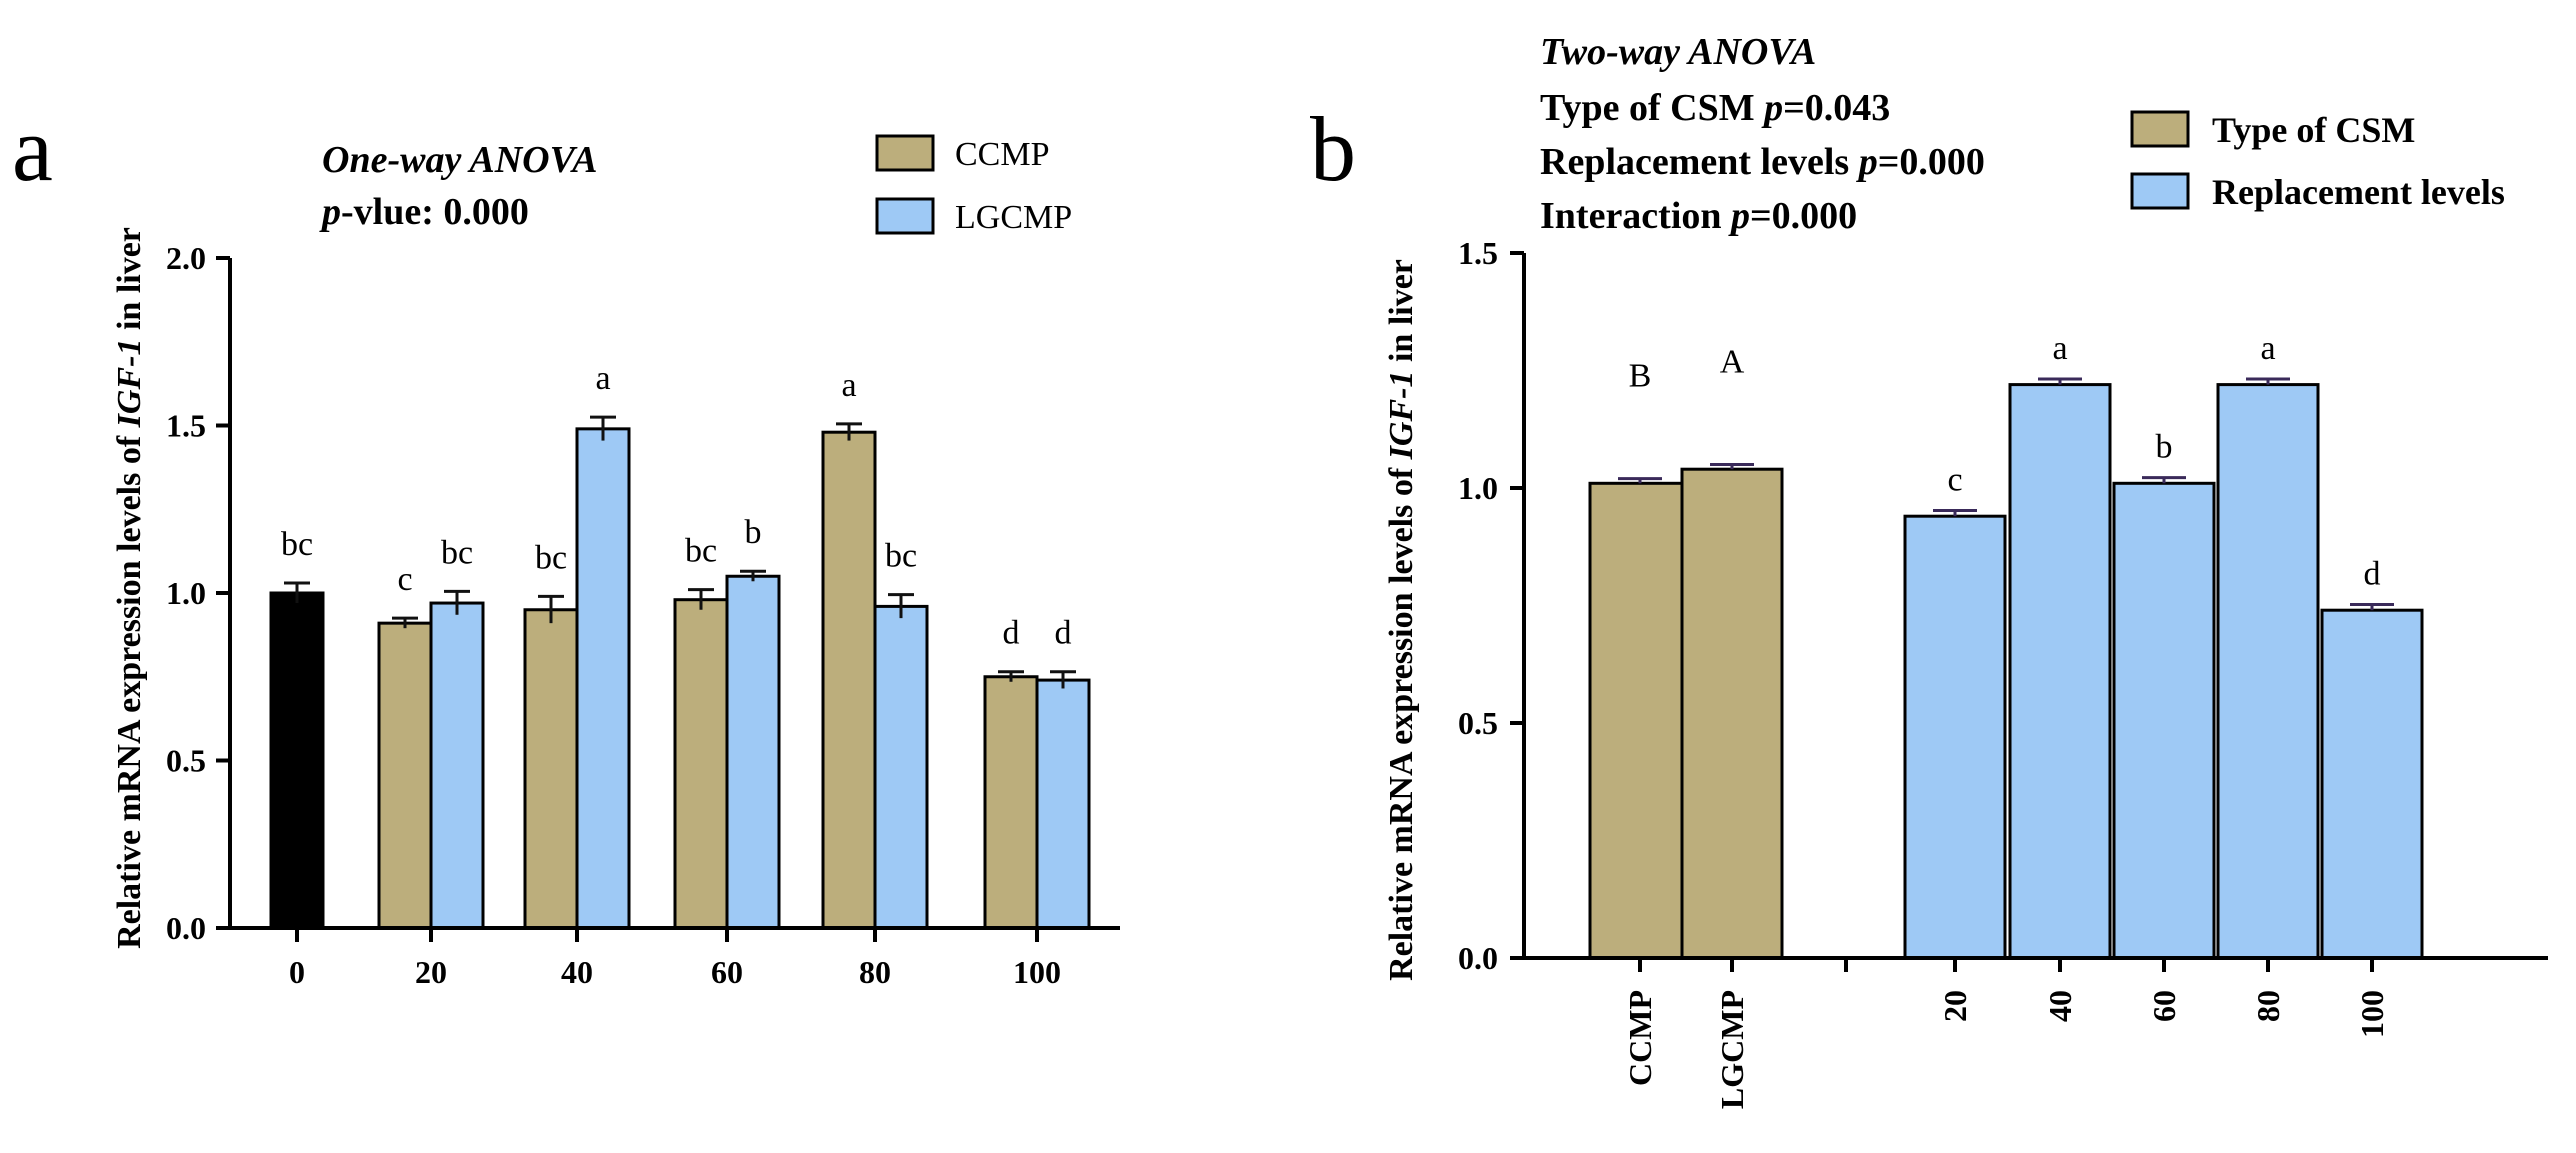 This screenshot has height=1153, width=2576. I want to click on panel-a-y-ticks: 0.0 0.5 1.0 1.5 2.0, so click(198, 593).